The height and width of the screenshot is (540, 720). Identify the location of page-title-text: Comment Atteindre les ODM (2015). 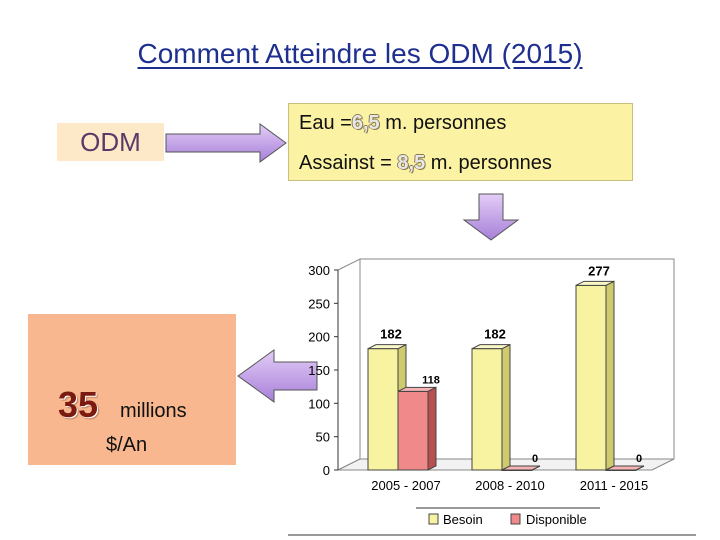
(360, 53).